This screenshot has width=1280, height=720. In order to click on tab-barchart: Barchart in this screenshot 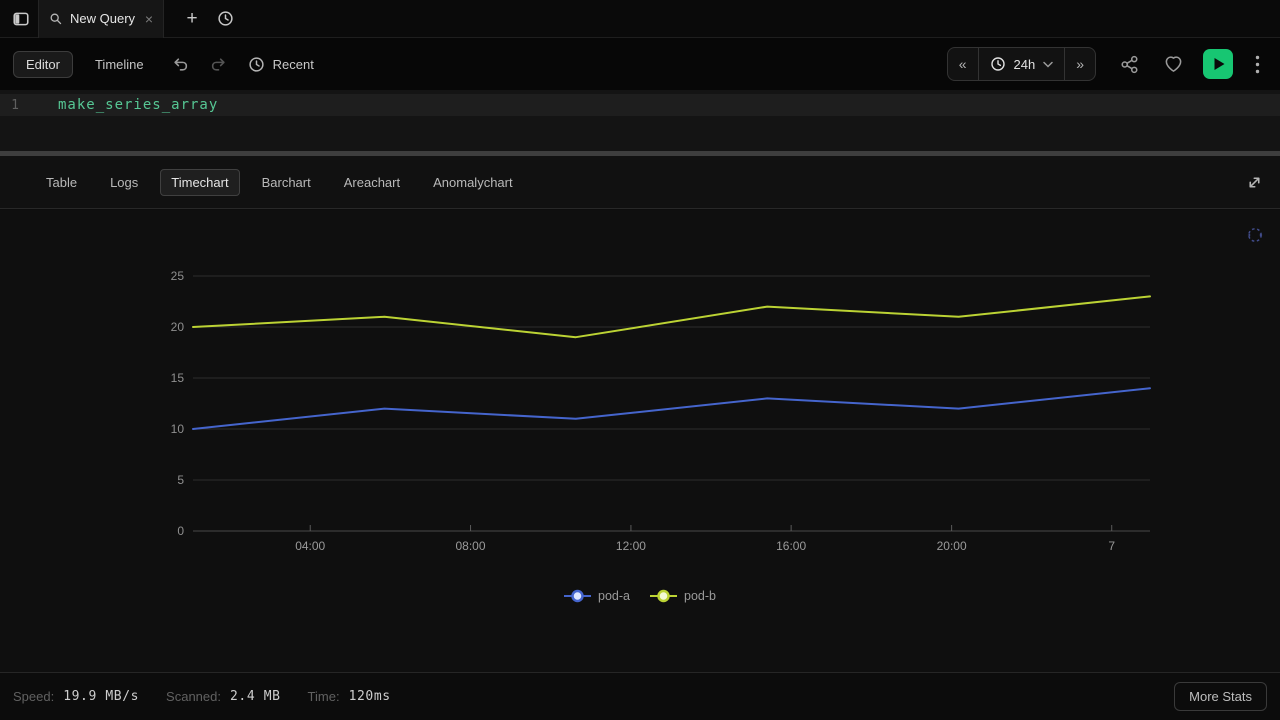, I will do `click(286, 182)`.